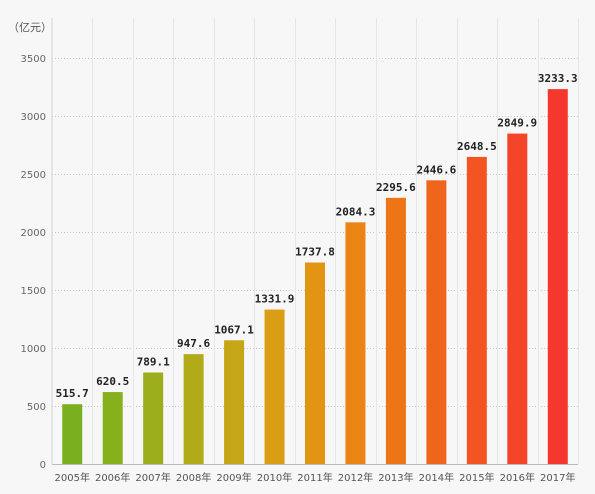 The width and height of the screenshot is (595, 494). Describe the element at coordinates (193, 477) in the screenshot. I see `x-tick-label-2008年: 2008年` at that location.